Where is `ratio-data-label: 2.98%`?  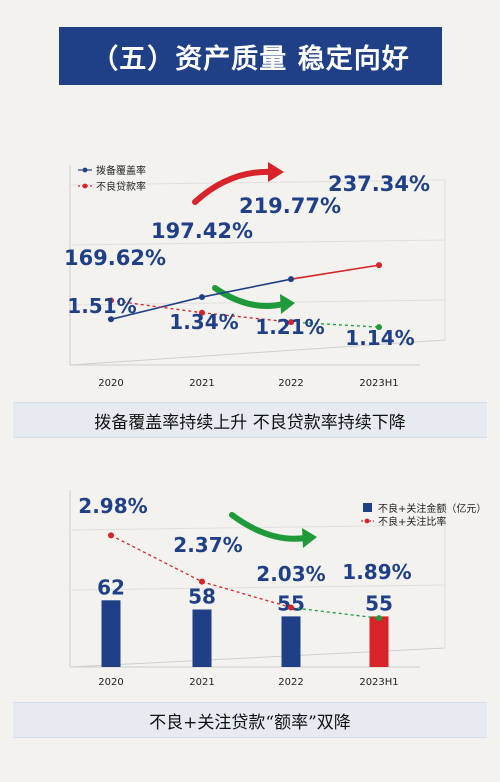 ratio-data-label: 2.98% is located at coordinates (112, 506).